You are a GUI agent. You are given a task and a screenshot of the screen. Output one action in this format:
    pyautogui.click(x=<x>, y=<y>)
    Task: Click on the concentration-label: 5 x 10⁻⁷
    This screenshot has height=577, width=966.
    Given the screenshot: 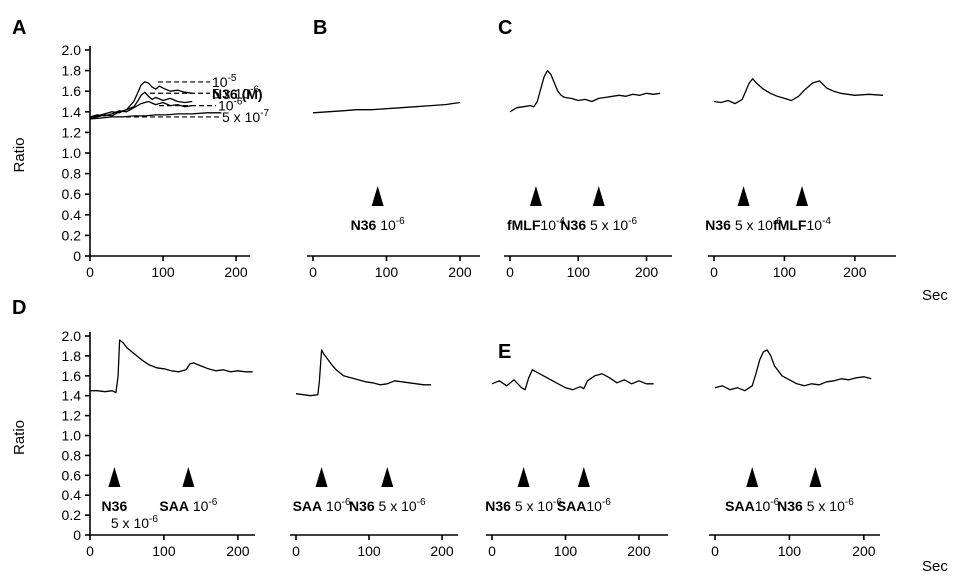 What is the action you would take?
    pyautogui.click(x=245, y=116)
    